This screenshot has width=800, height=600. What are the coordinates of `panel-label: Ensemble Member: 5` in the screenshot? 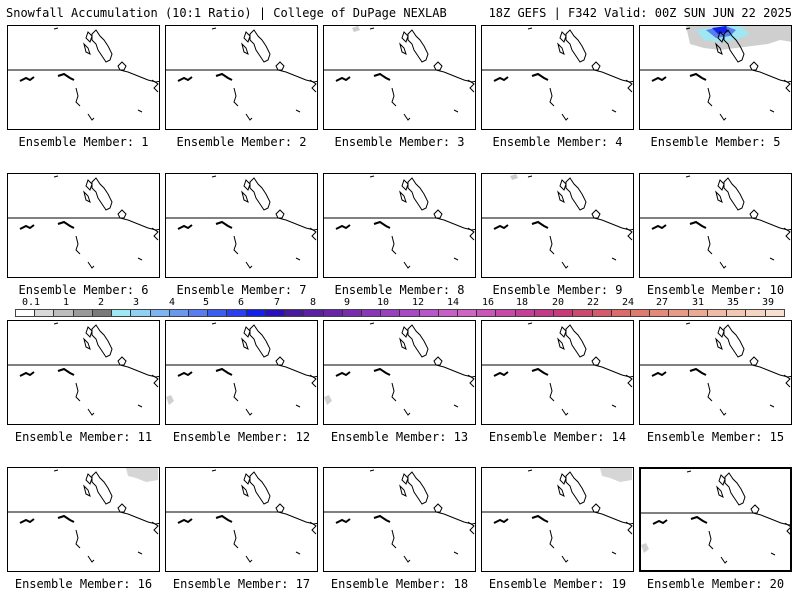 It's located at (715, 142).